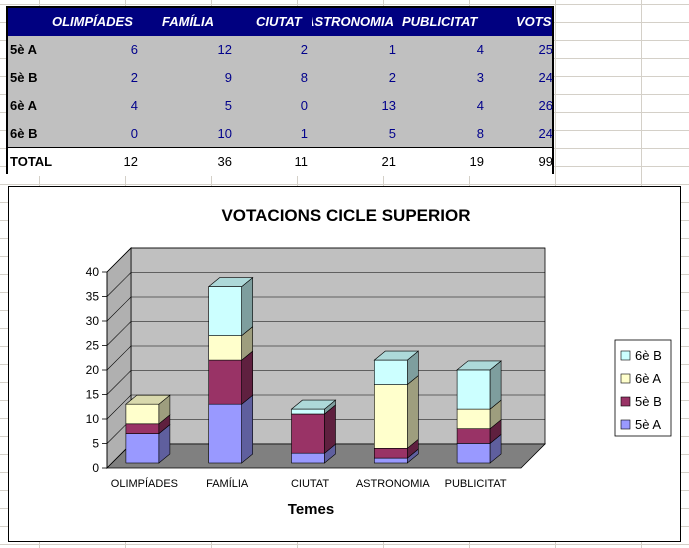 This screenshot has width=689, height=548. Describe the element at coordinates (93, 272) in the screenshot. I see `y-tick-label: 40` at that location.